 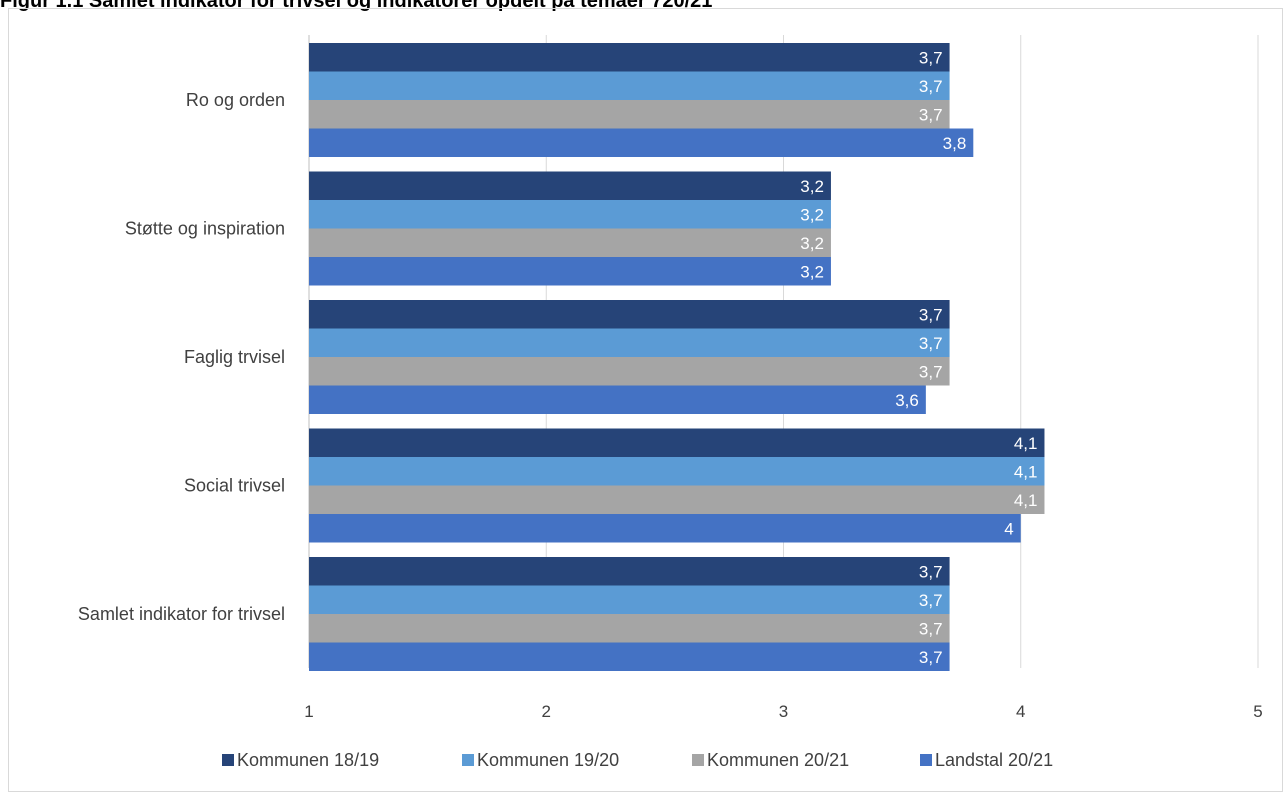 I want to click on category-label: Ro og orden, so click(x=235, y=100).